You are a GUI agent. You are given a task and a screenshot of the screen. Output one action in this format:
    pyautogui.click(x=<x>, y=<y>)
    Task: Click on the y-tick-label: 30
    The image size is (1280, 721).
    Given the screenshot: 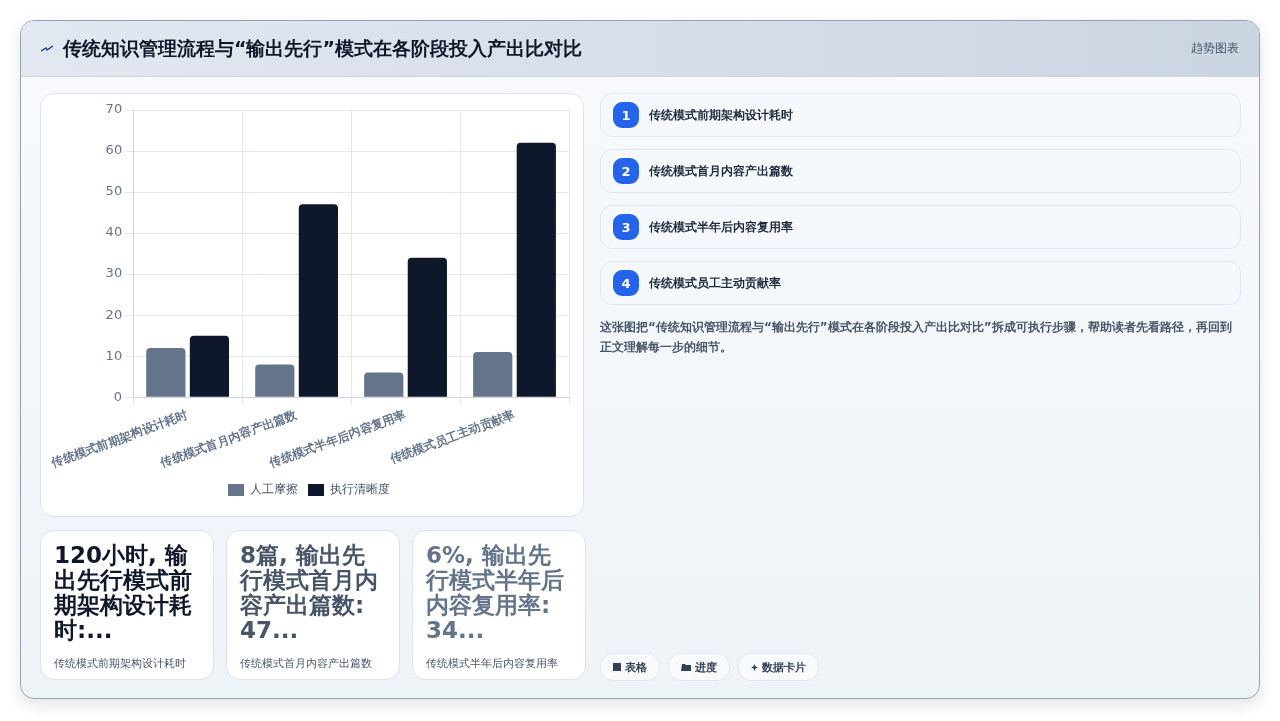 What is the action you would take?
    pyautogui.click(x=114, y=273)
    